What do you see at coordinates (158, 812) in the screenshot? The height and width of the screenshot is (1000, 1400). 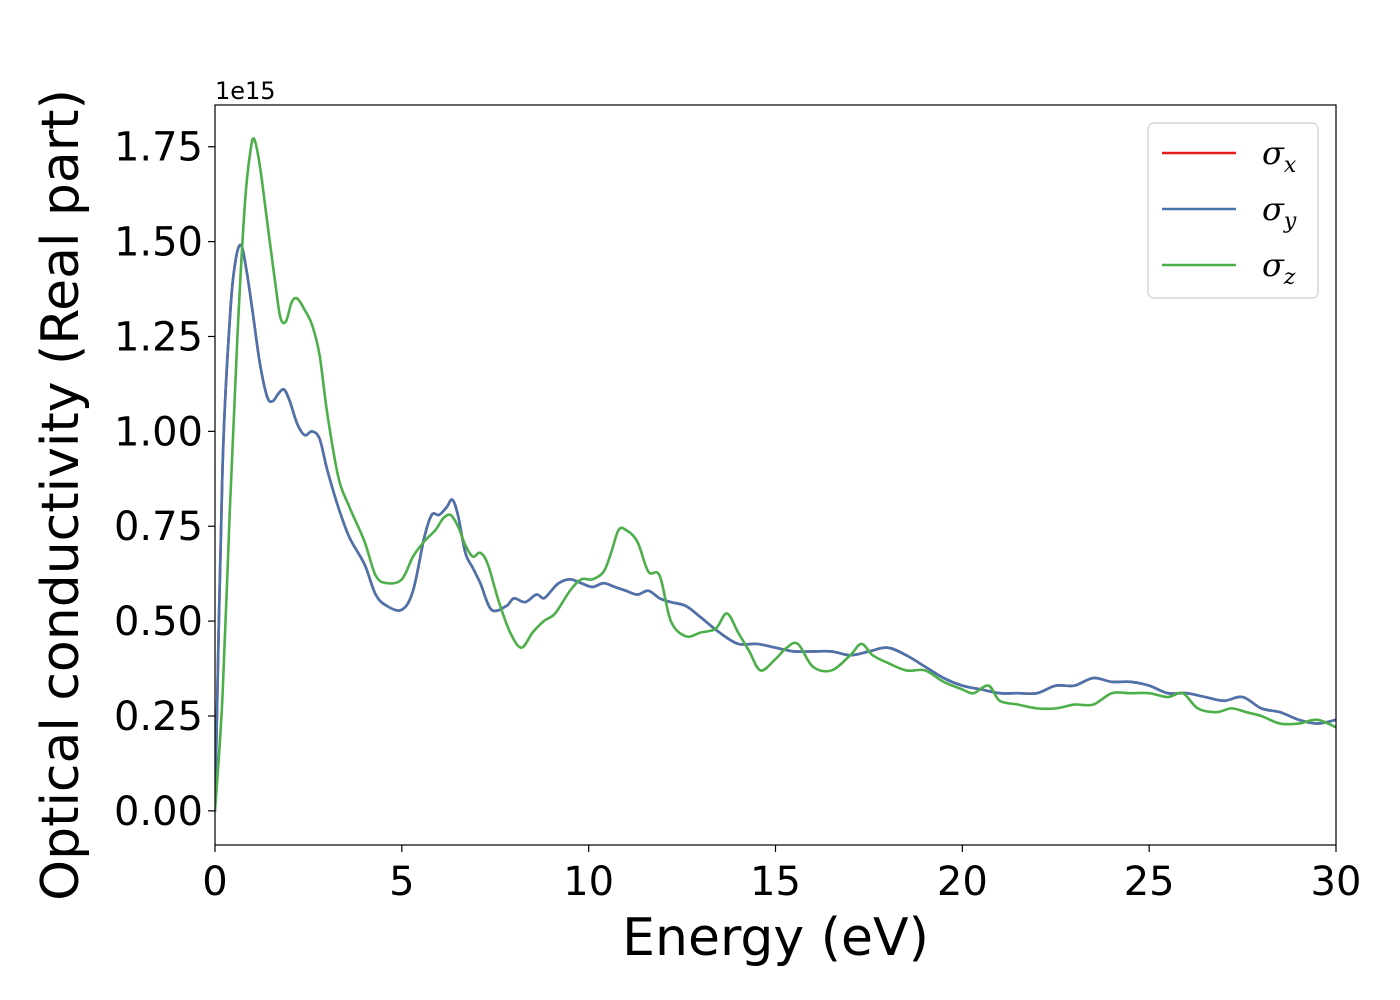 I see `y-tick-label: 0.00` at bounding box center [158, 812].